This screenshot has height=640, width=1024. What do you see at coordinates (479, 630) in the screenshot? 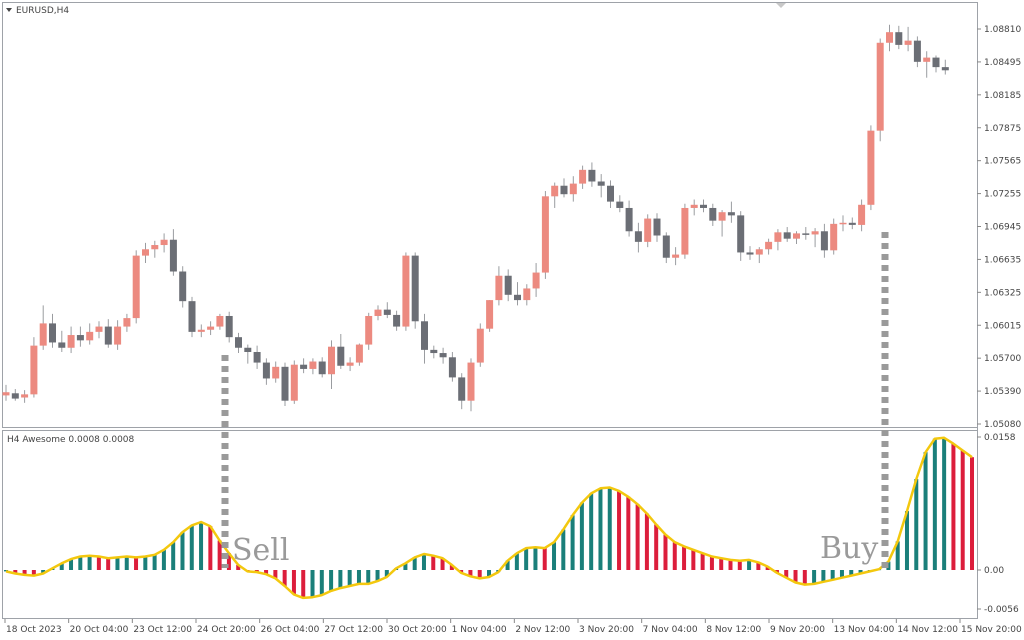
I see `time-tick-label: 1 Nov 04:00` at bounding box center [479, 630].